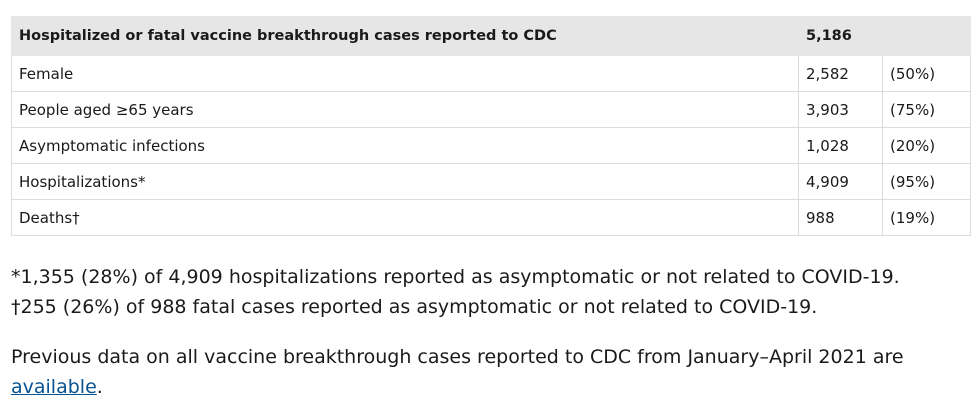 The image size is (974, 408). Describe the element at coordinates (840, 73) in the screenshot. I see `row-value: 2,582` at that location.